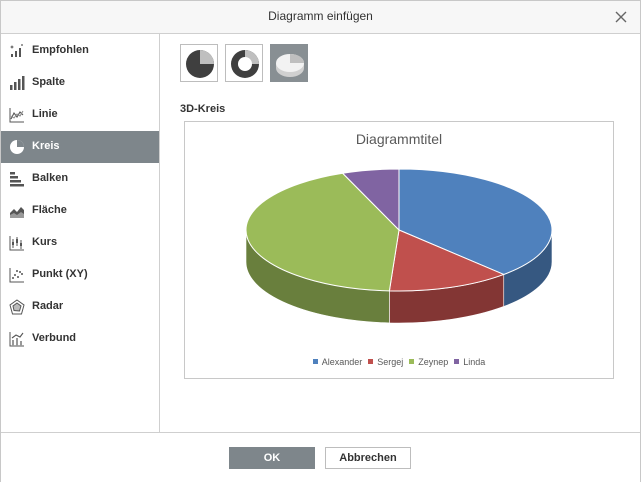  Describe the element at coordinates (80, 83) in the screenshot. I see `sidebar-item-spalte: Spalte` at that location.